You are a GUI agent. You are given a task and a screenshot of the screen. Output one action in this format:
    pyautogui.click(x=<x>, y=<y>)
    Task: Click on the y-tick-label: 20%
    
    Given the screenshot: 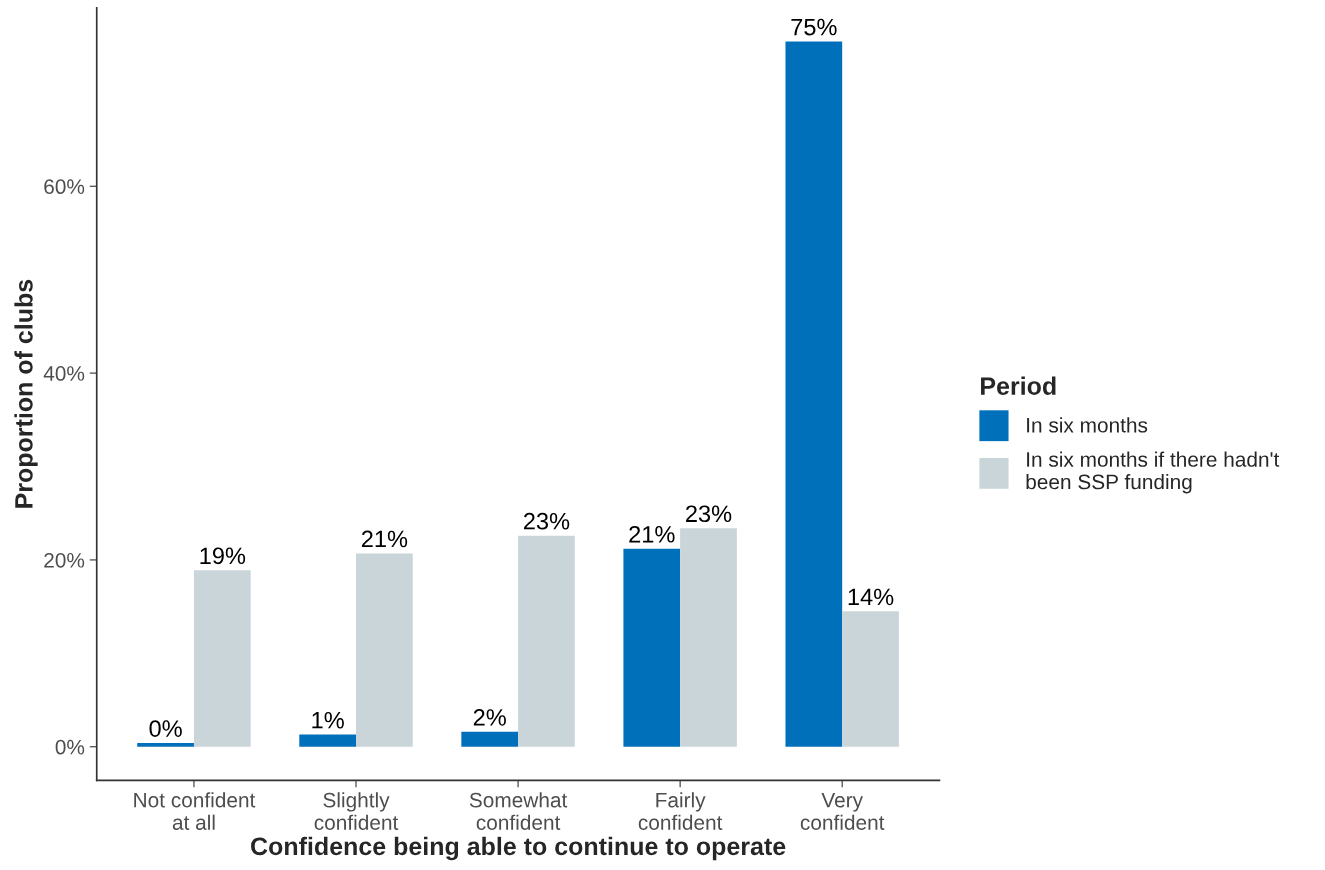 What is the action you would take?
    pyautogui.click(x=64, y=560)
    